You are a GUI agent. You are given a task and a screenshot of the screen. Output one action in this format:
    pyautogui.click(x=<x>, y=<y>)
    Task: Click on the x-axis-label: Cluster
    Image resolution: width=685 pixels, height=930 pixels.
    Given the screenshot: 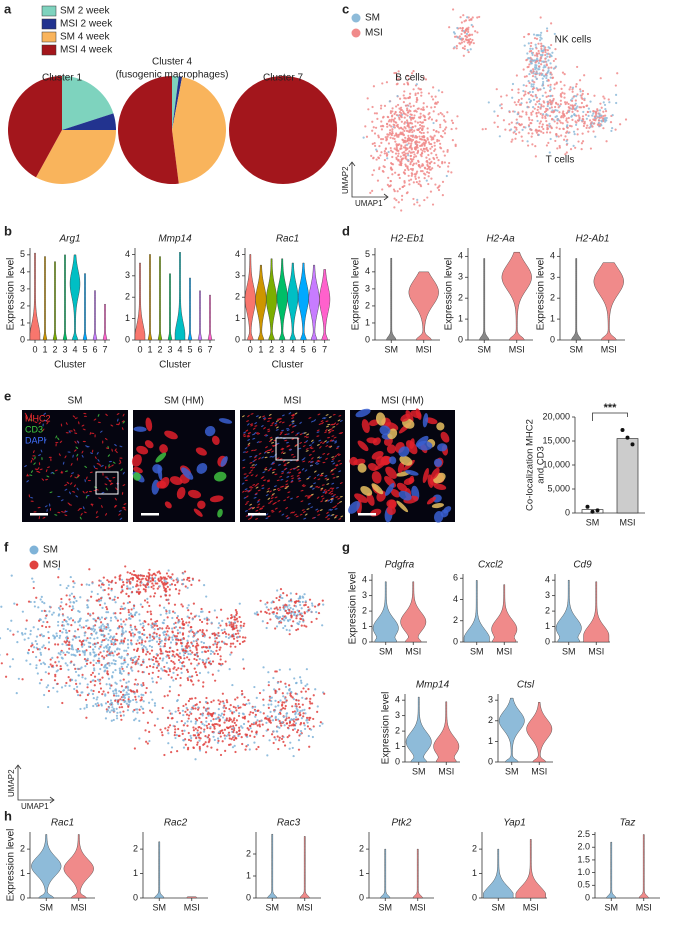 What is the action you would take?
    pyautogui.click(x=288, y=365)
    